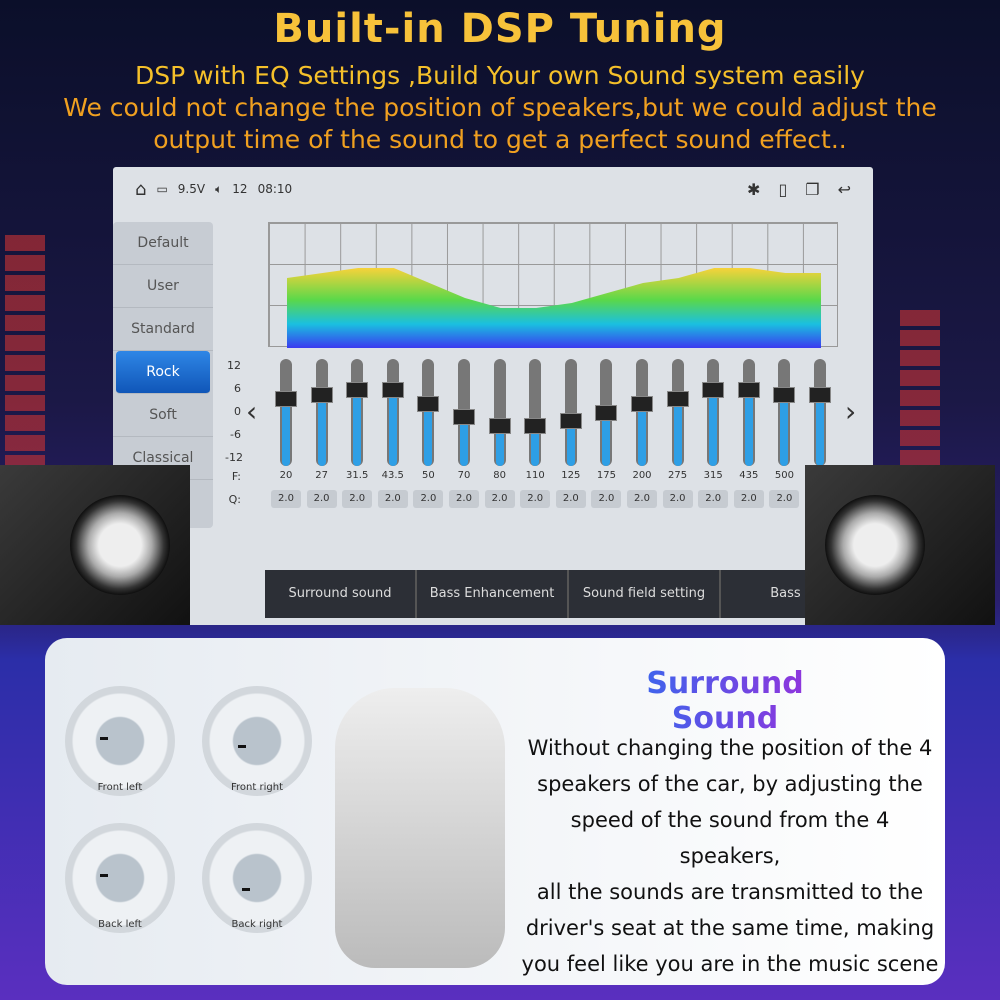 The height and width of the screenshot is (1000, 1000). What do you see at coordinates (678, 475) in the screenshot?
I see `frequency-label: 275` at bounding box center [678, 475].